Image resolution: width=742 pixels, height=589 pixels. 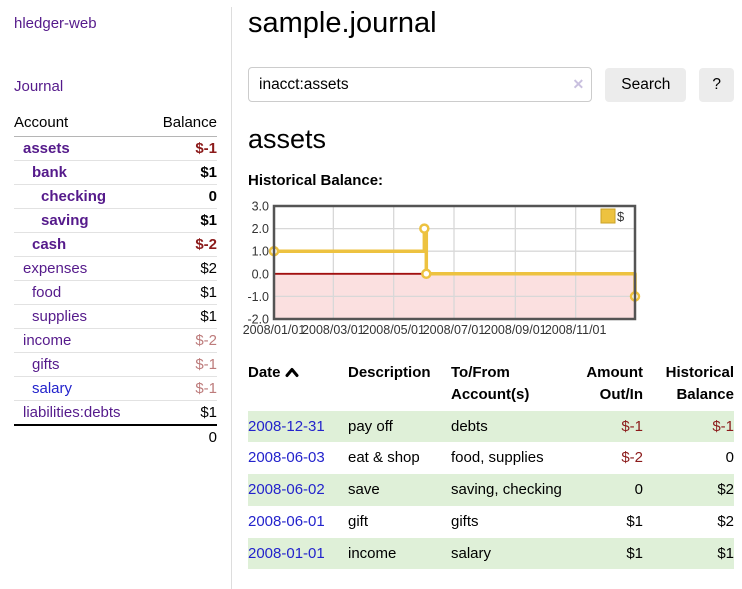 What do you see at coordinates (286, 426) in the screenshot?
I see `transaction-date-link: 2008-12-31` at bounding box center [286, 426].